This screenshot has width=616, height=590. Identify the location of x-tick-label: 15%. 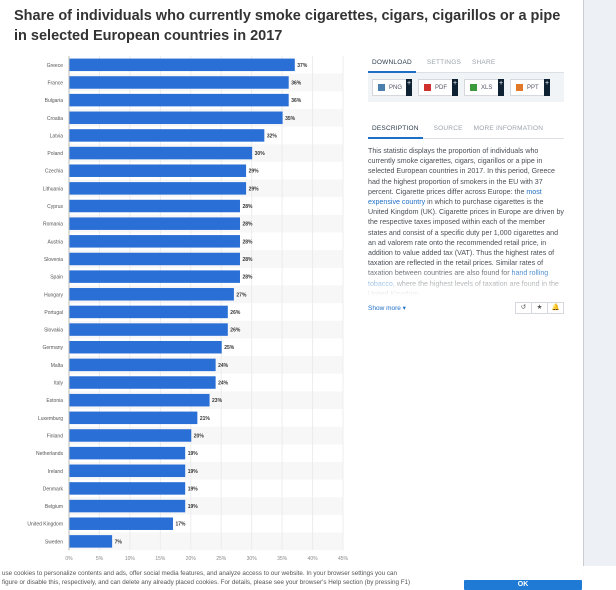
(160, 558).